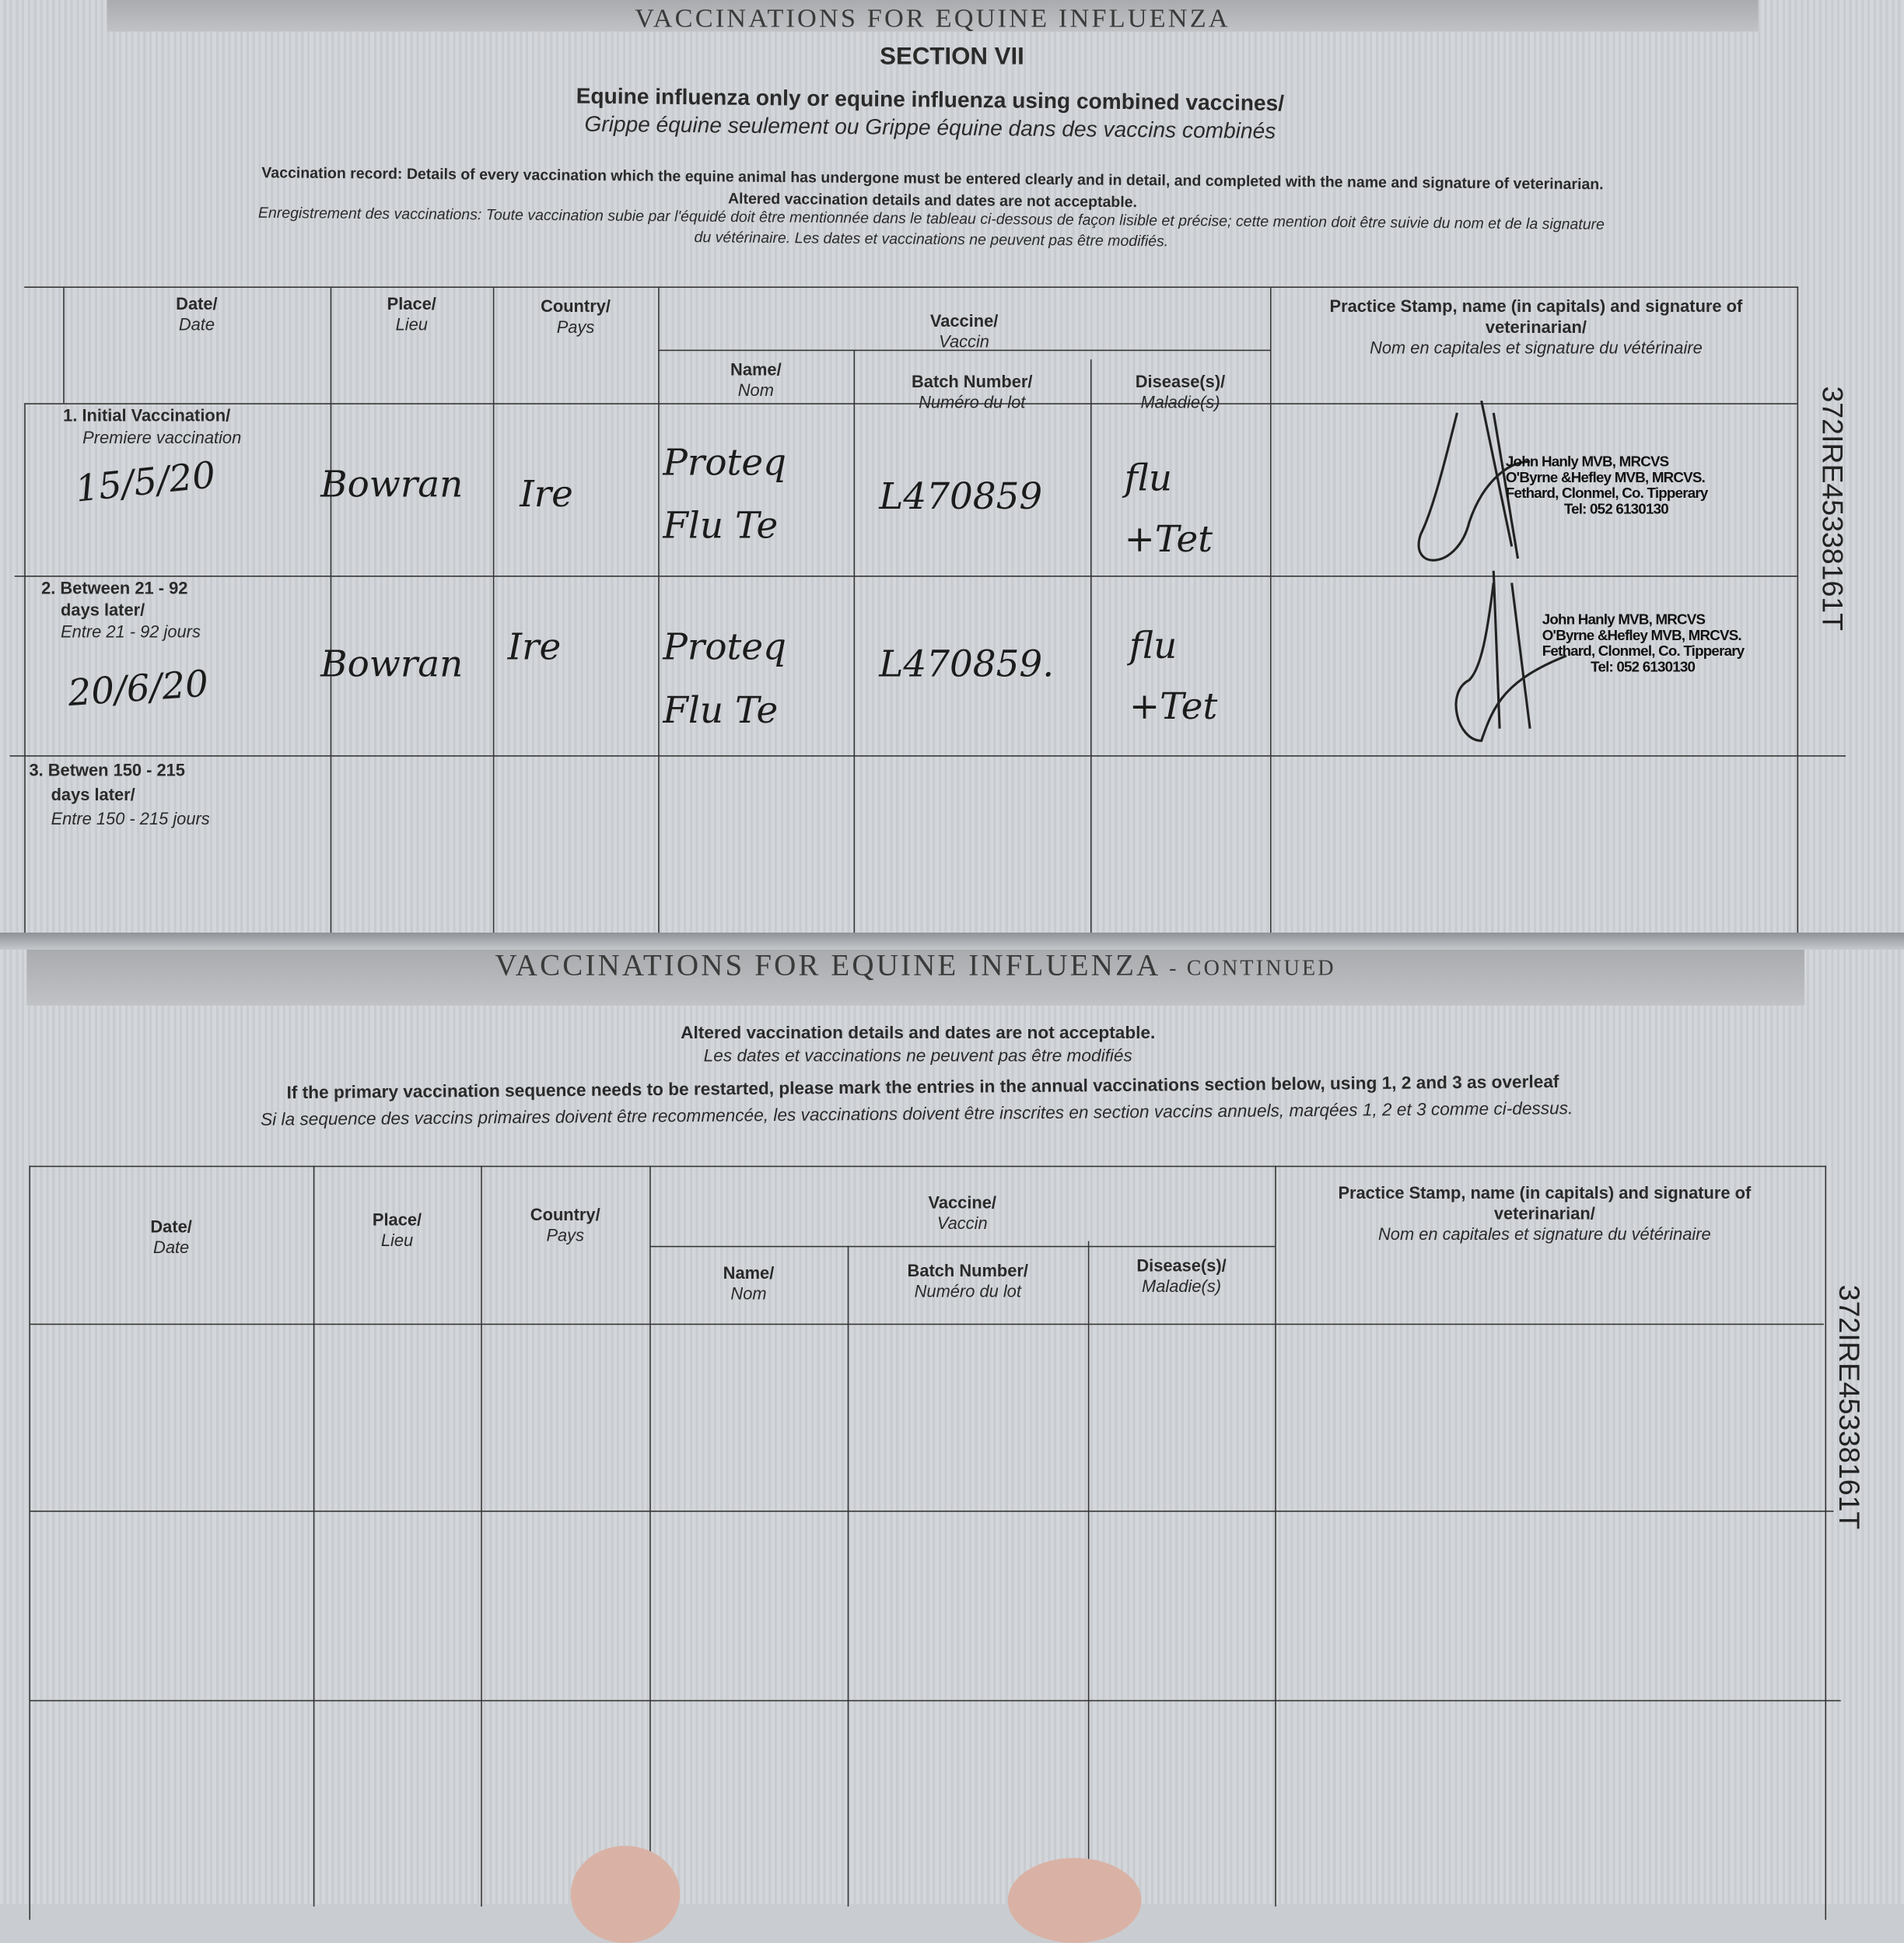 This screenshot has width=1904, height=1943. Describe the element at coordinates (147, 415) in the screenshot. I see `row-label: 1. Initial Vaccination/` at that location.